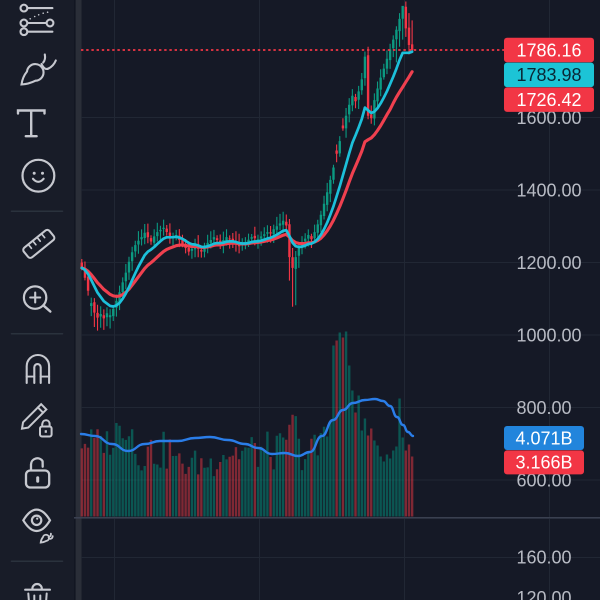  Describe the element at coordinates (543, 438) in the screenshot. I see `svg-text: 4.071B` at that location.